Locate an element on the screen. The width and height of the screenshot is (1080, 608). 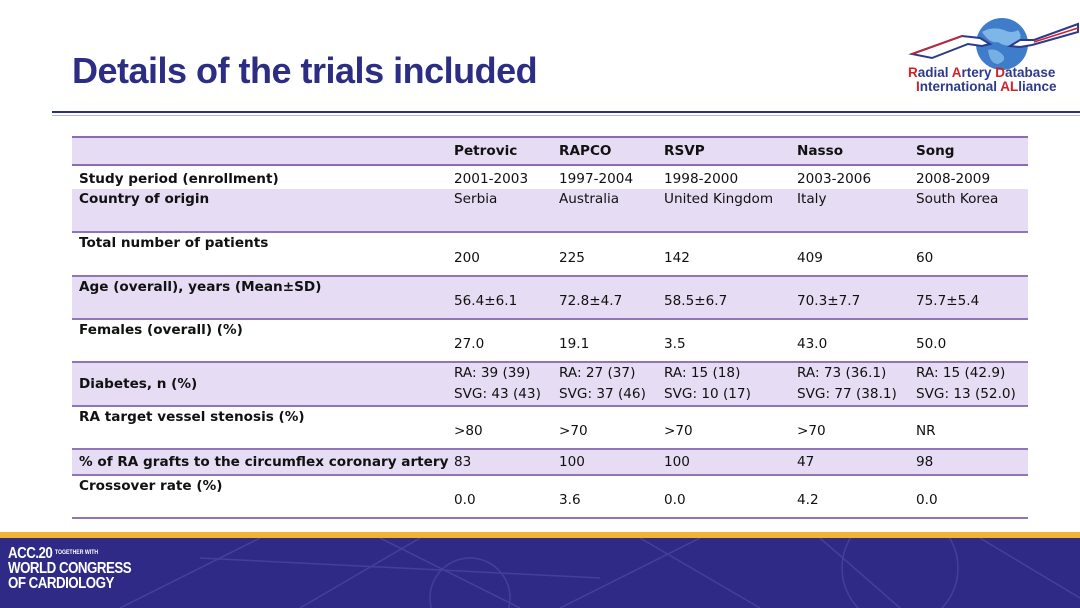
table-cell: 27.0 is located at coordinates (469, 344).